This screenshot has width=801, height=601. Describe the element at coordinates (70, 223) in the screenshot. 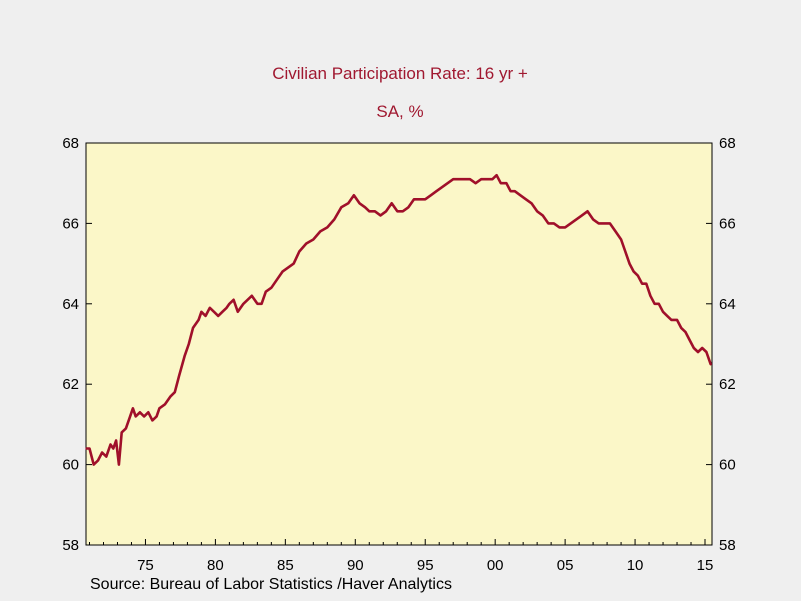

I see `y-tick-label-left: 66` at that location.